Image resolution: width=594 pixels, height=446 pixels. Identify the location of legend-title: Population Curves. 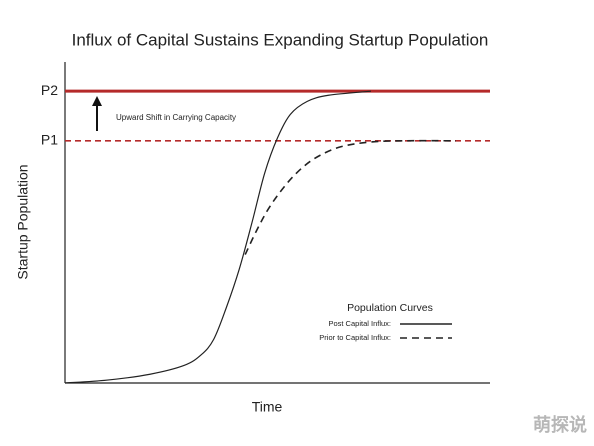
(390, 308).